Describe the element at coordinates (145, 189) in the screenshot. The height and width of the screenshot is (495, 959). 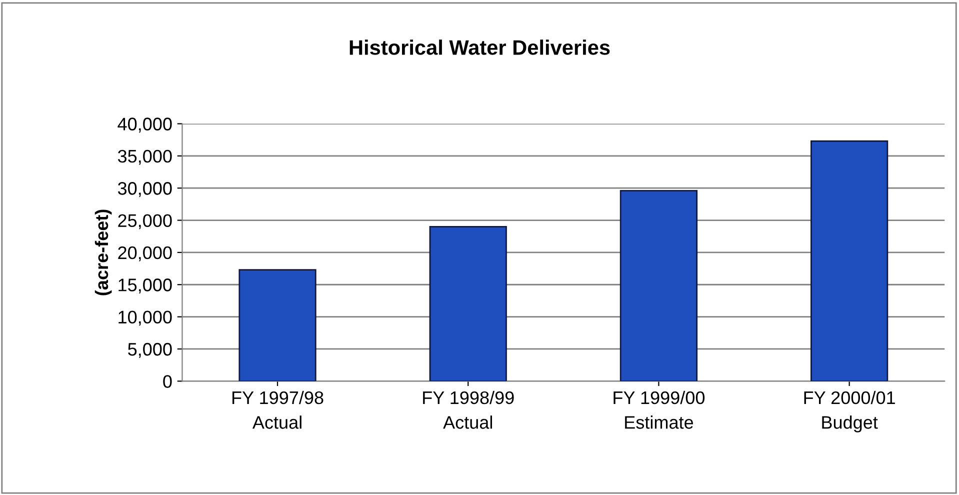
I see `y-tick-label: 30,000` at that location.